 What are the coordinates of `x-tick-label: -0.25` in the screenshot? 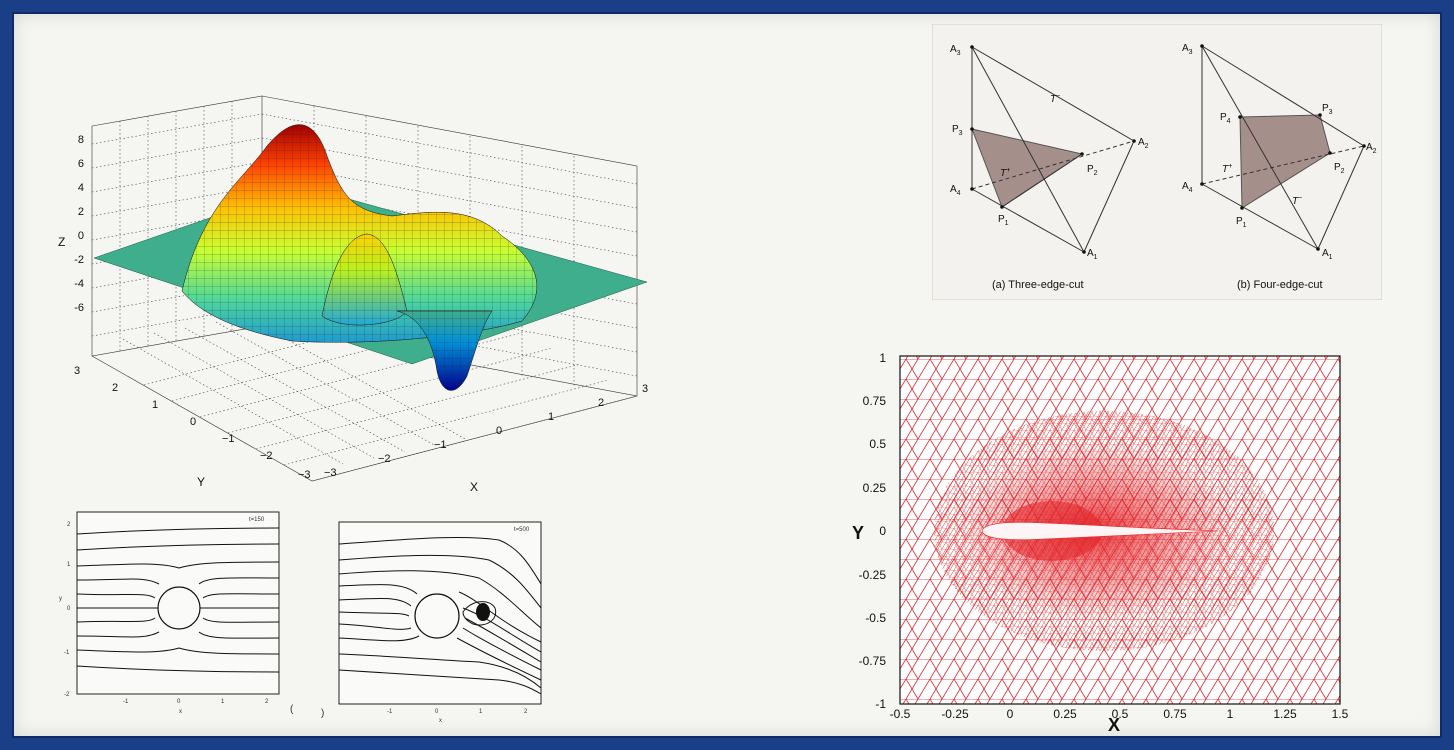 It's located at (955, 714).